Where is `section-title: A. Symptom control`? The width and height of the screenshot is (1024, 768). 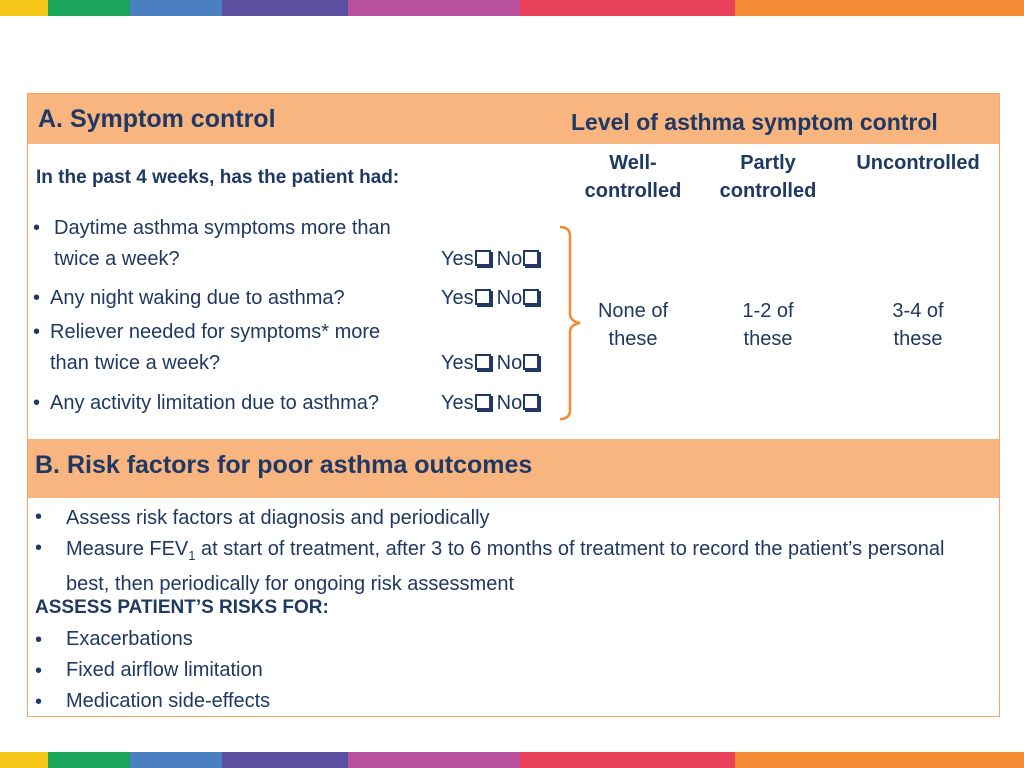
section-title: A. Symptom control is located at coordinates (157, 119).